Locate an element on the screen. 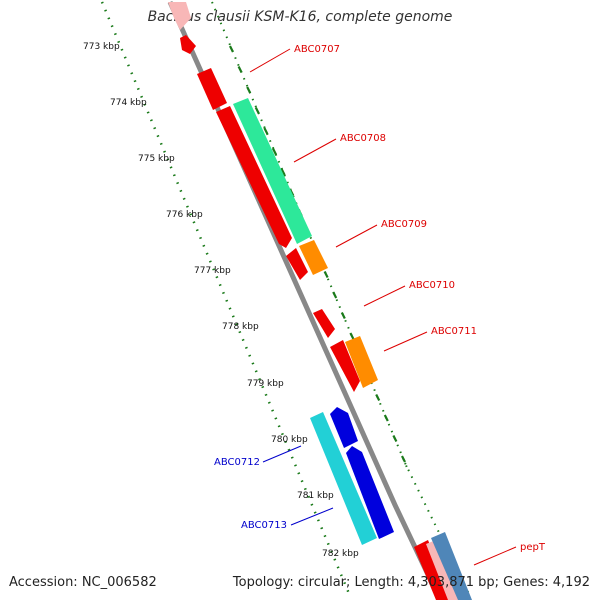 The image size is (600, 600). gene-feature-ABC0710 is located at coordinates (324, 323).